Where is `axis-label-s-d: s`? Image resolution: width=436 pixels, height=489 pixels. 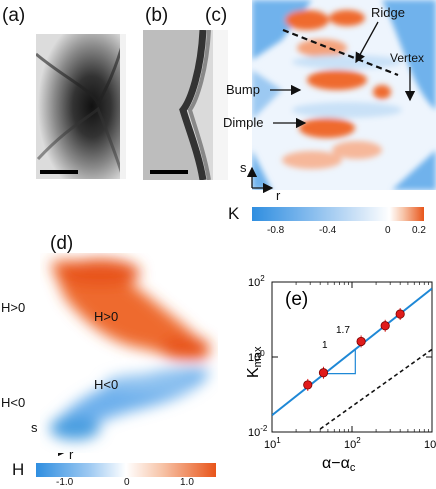
axis-label-s-d: s is located at coordinates (34, 427).